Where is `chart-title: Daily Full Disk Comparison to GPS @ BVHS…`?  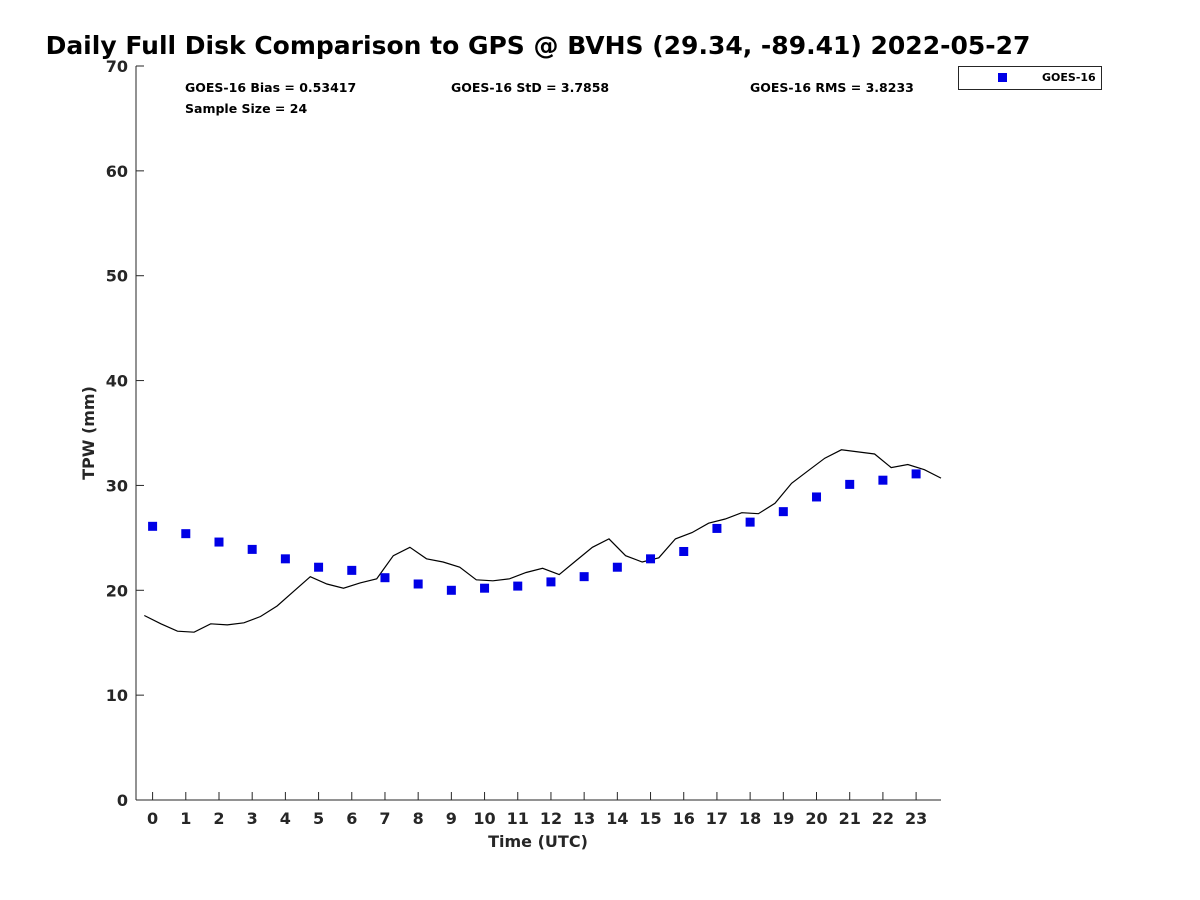 chart-title: Daily Full Disk Comparison to GPS @ BVHS… is located at coordinates (538, 45).